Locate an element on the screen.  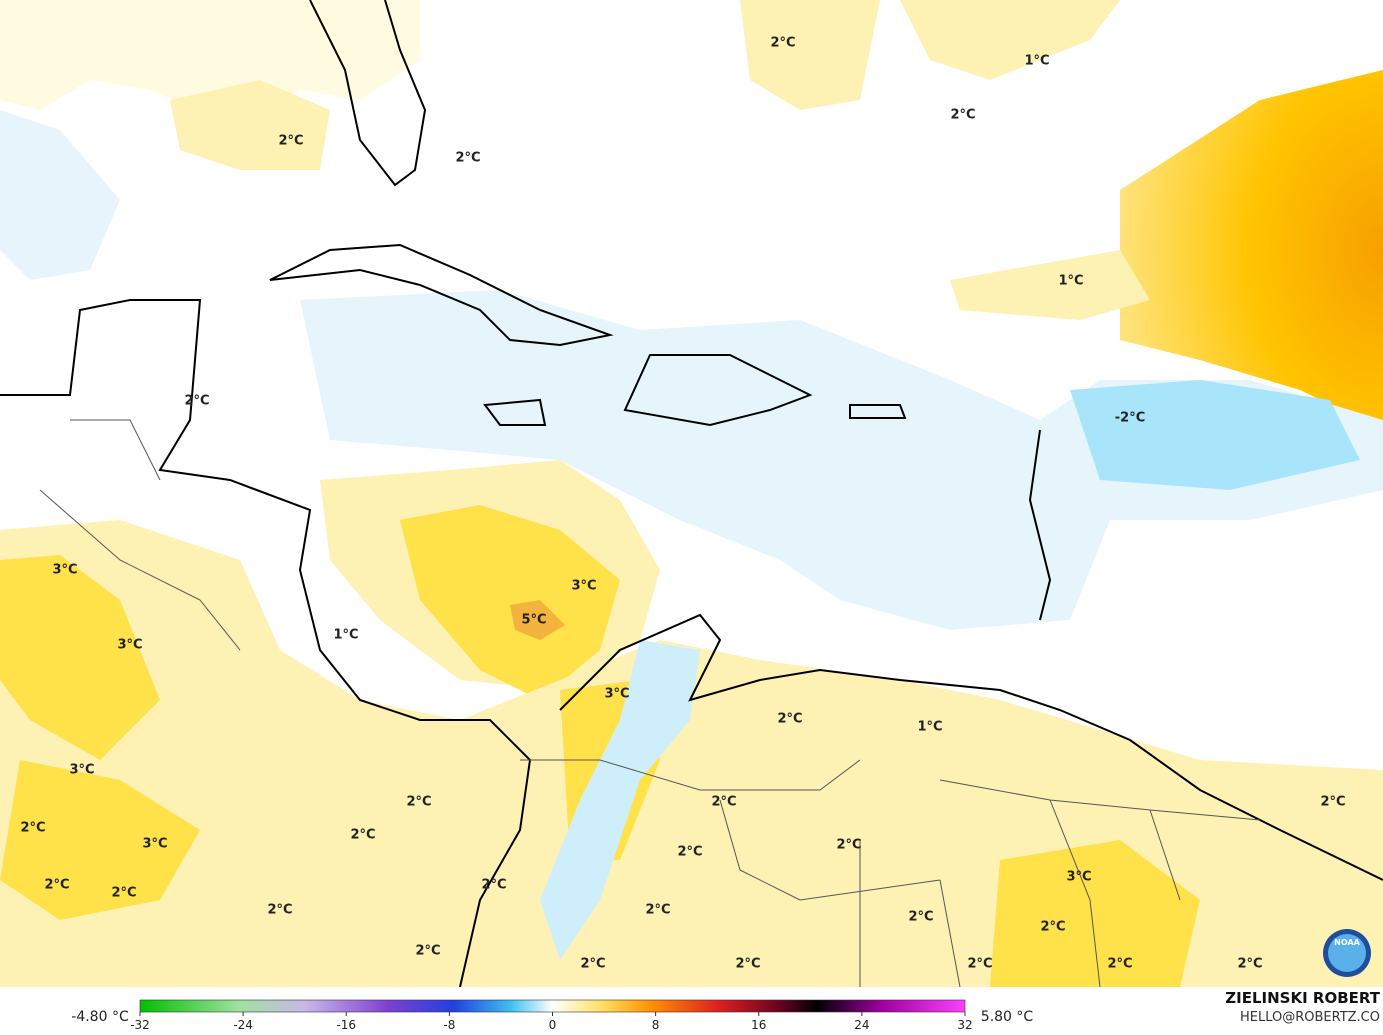
tick-label: 32 is located at coordinates (964, 1025).